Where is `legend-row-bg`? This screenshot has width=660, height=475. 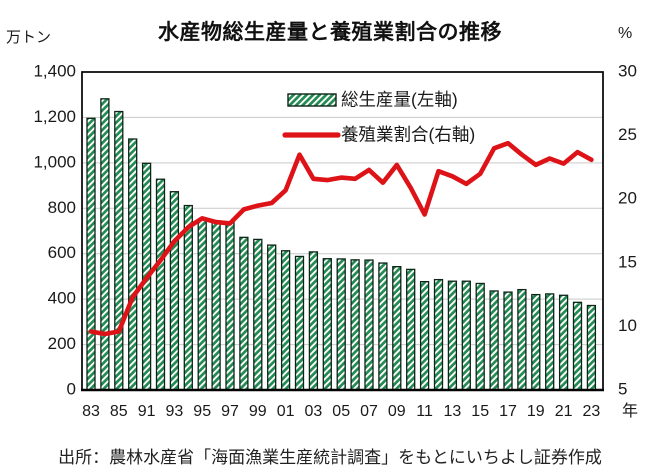 legend-row-bg is located at coordinates (382, 135).